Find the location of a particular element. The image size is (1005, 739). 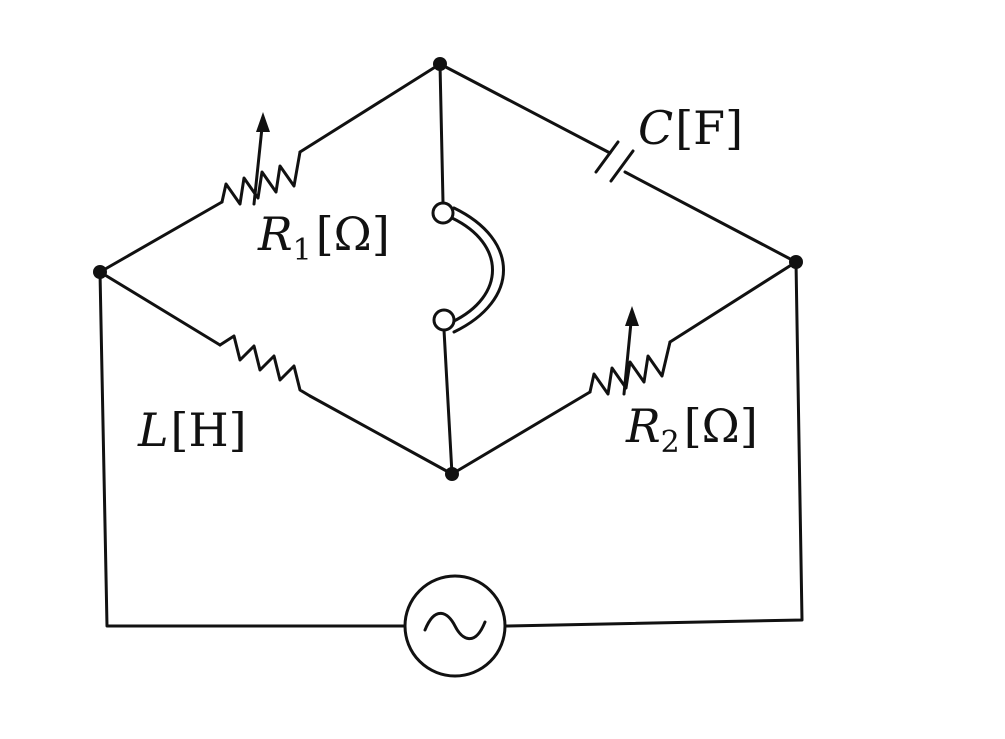

top-node is located at coordinates (440, 64).